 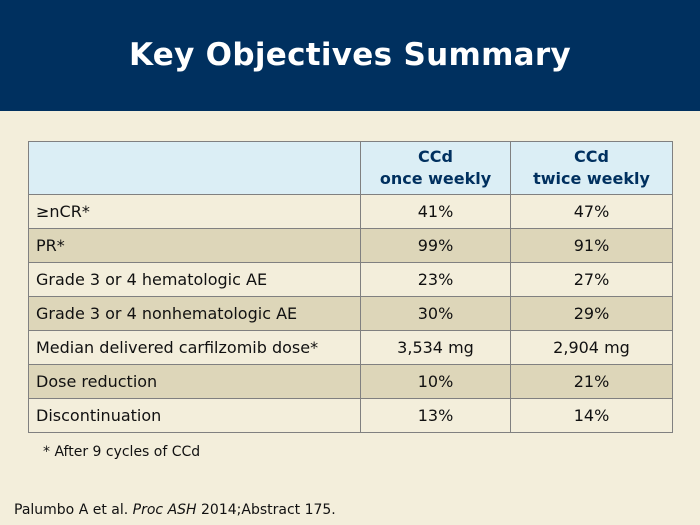 I want to click on table-row: Grade 3 or 4 hematologic AE 23% 27%, so click(x=350, y=279).